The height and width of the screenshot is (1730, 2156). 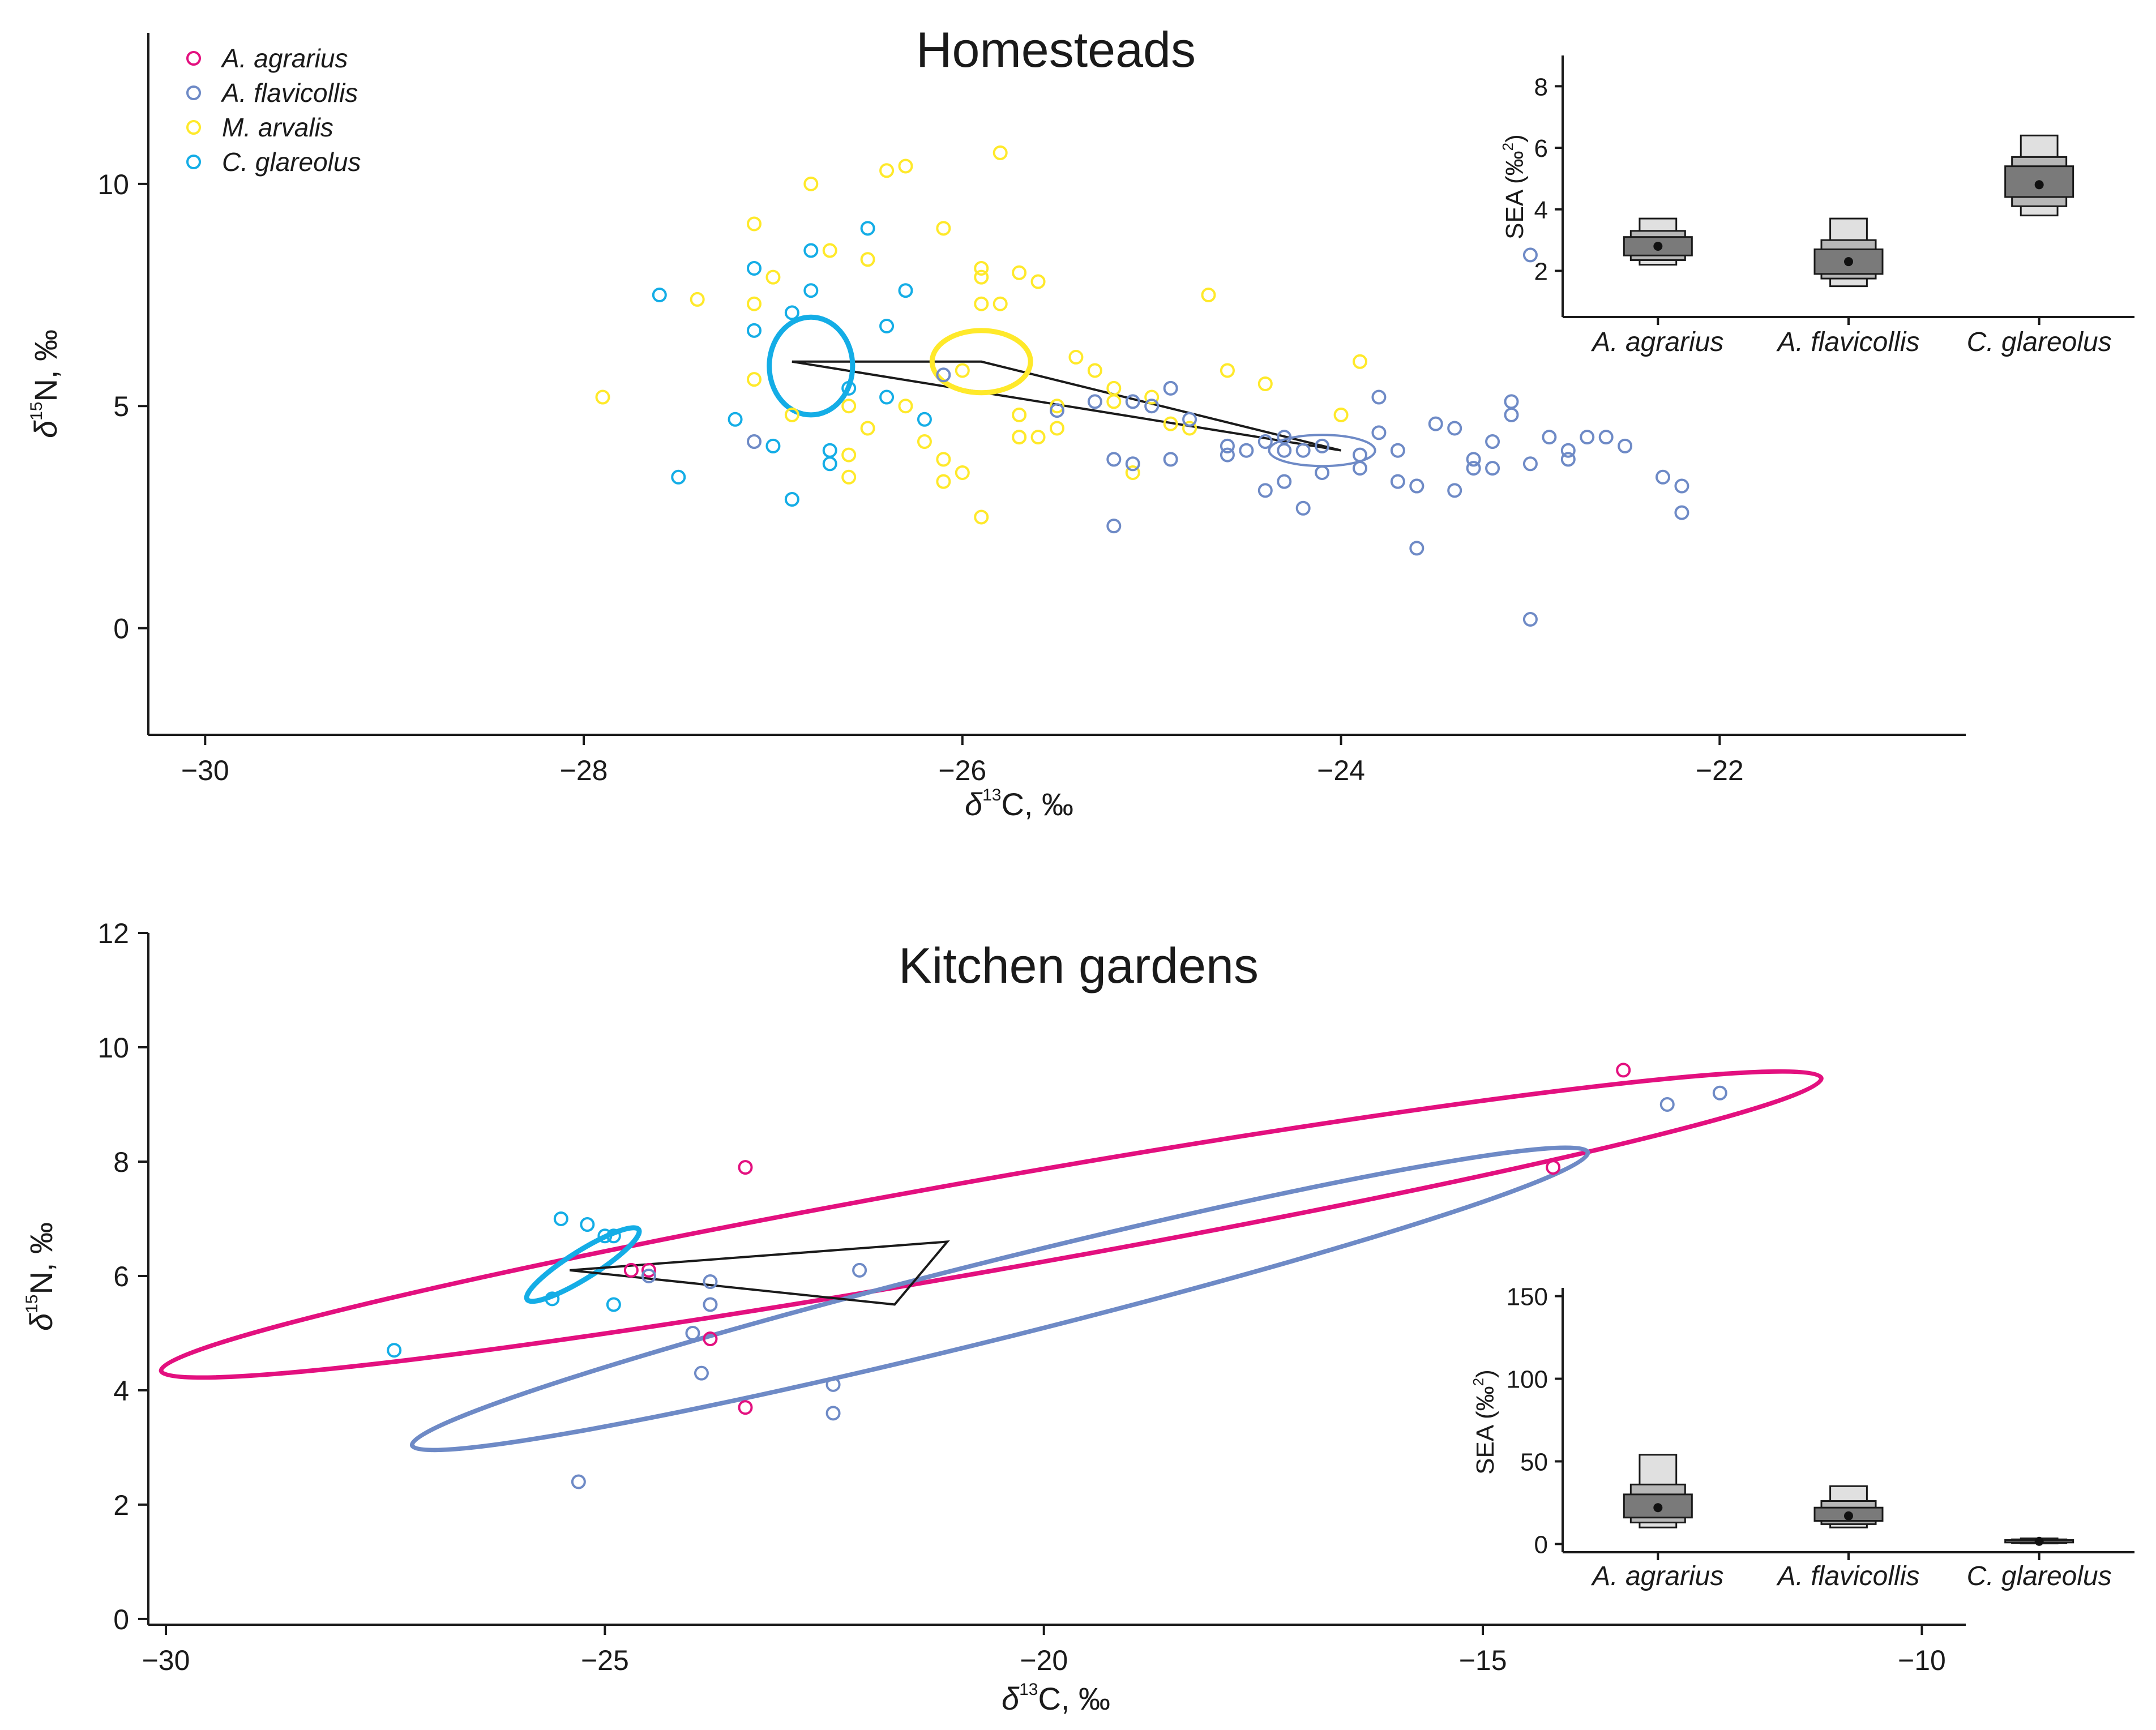 I want to click on inset-y-ticks: 0 50 100 150, so click(x=1535, y=1420).